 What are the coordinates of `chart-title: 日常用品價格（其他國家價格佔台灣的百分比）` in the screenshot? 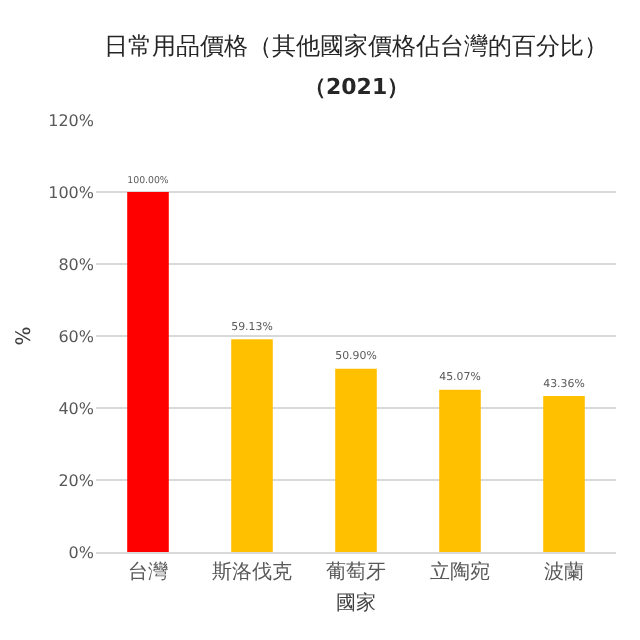 It's located at (356, 46).